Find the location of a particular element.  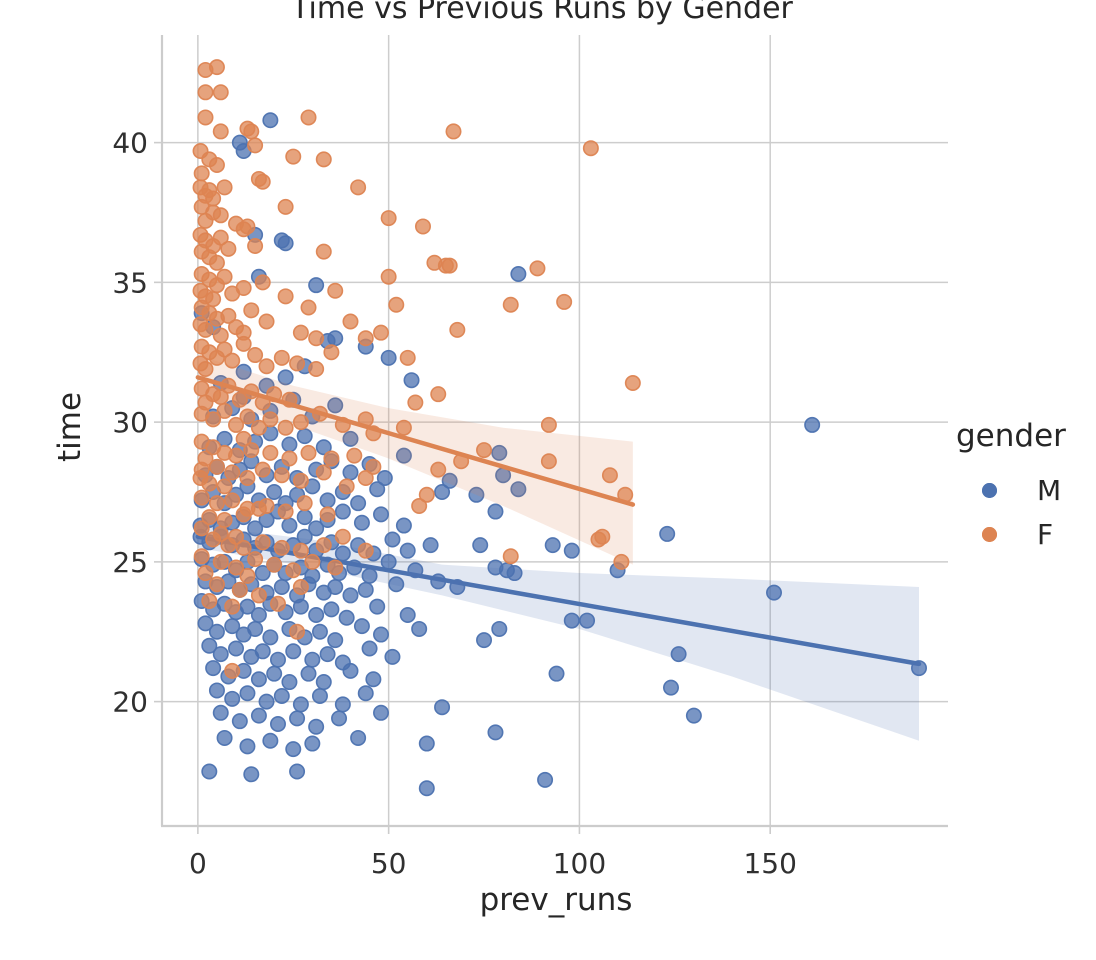

legend-title: gender is located at coordinates (1011, 436).